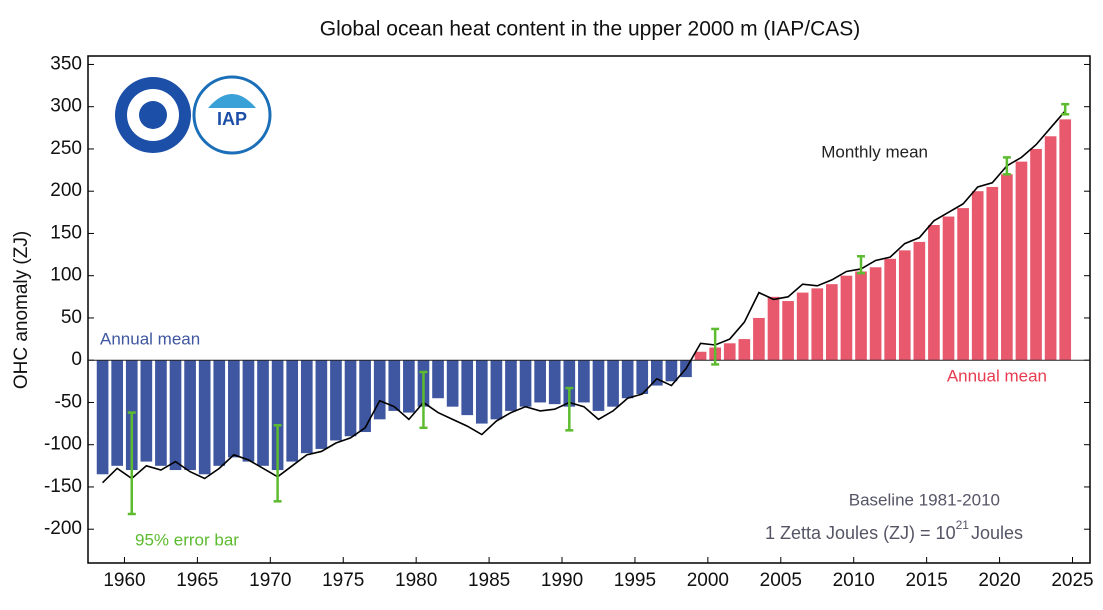 This screenshot has height=610, width=1103. Describe the element at coordinates (63, 528) in the screenshot. I see `y-tick-label: -200` at that location.